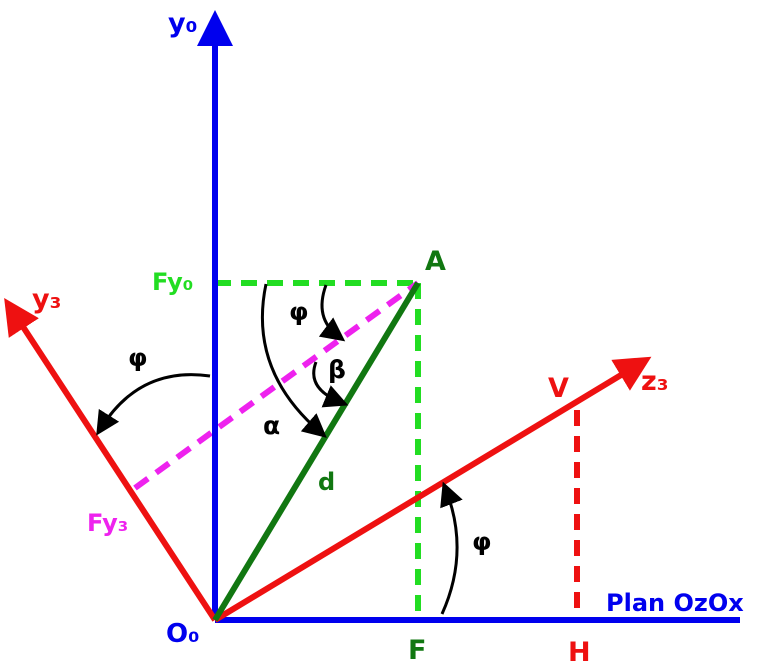 This screenshot has width=768, height=672. Describe the element at coordinates (449, 552) in the screenshot. I see `phi-arc-bottom` at that location.